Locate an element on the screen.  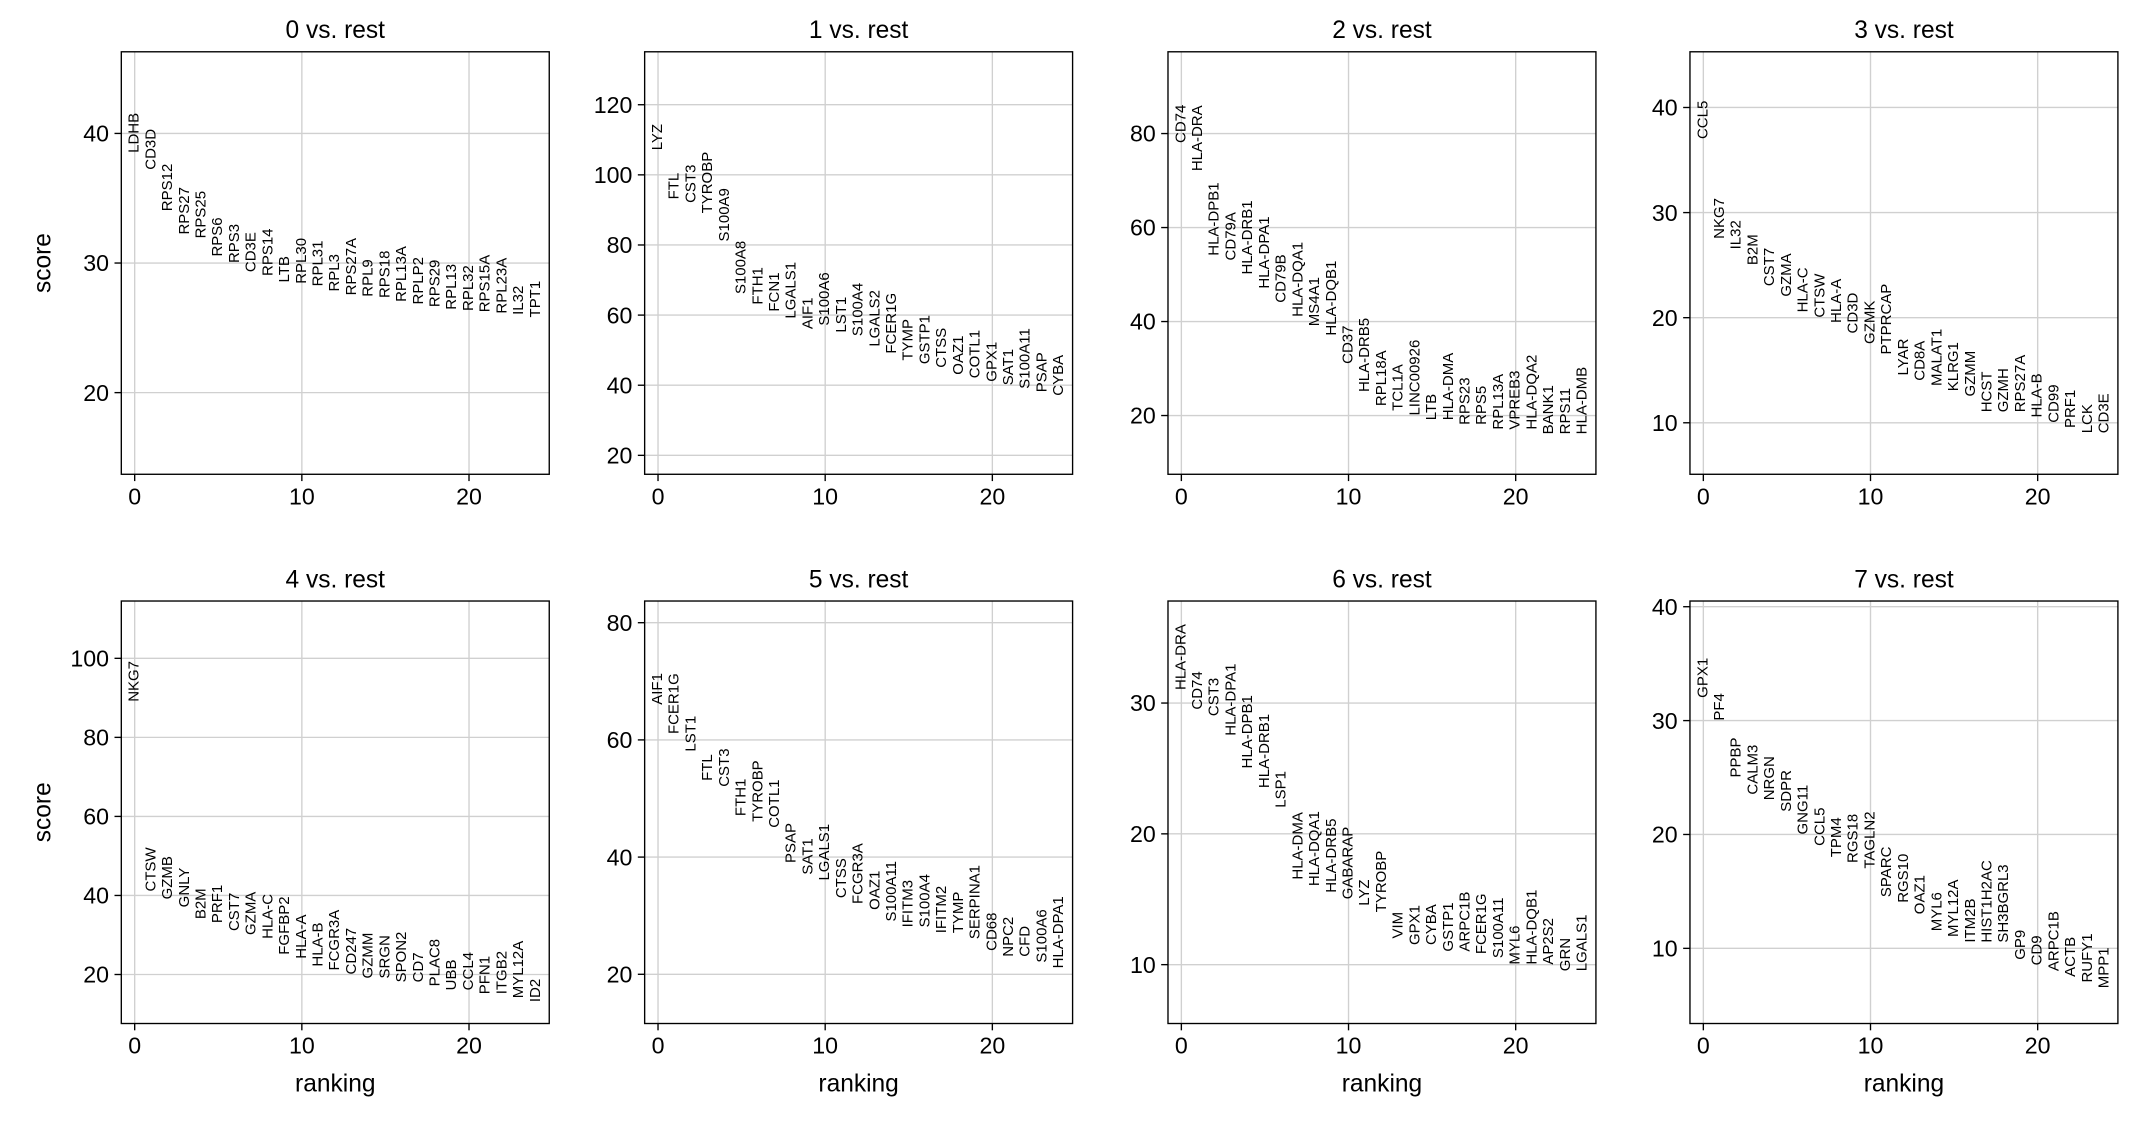
gene-label: SPON2 is located at coordinates (401, 957).